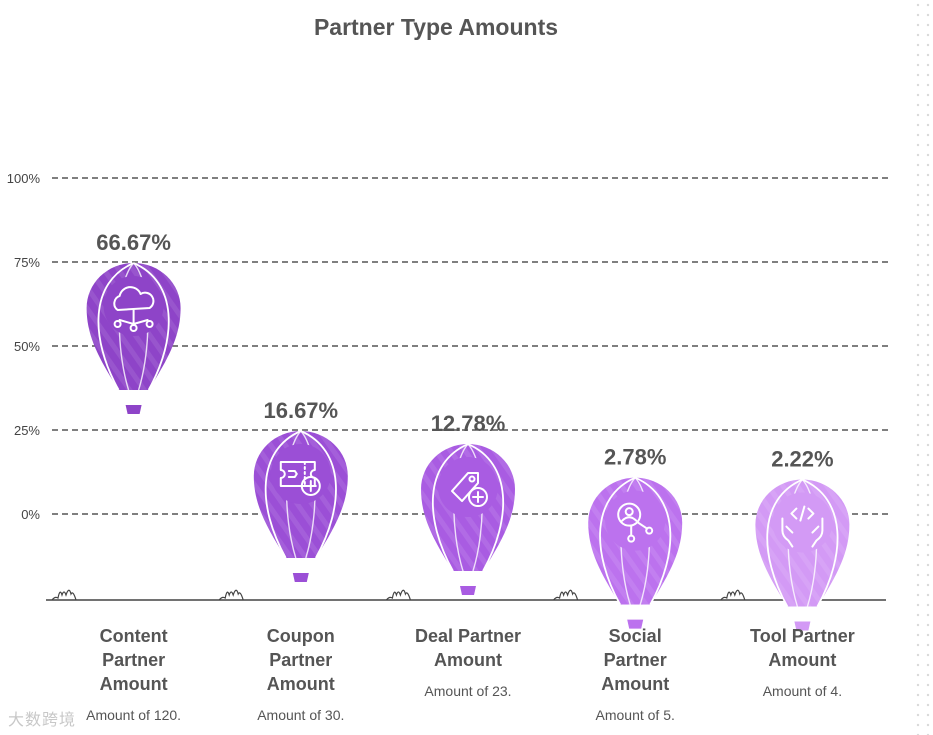 This screenshot has width=933, height=735. I want to click on category-label: Tool Partner, so click(802, 636).